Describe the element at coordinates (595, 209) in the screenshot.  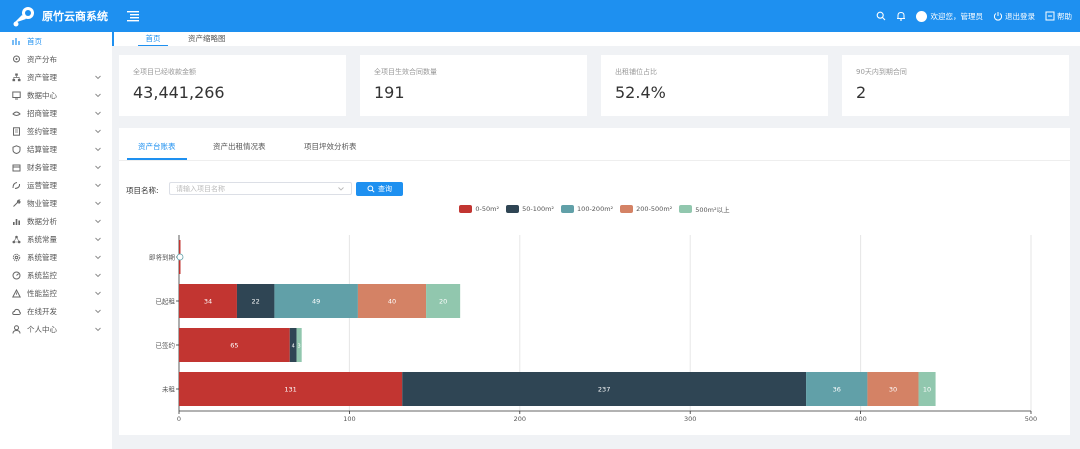
I see `legend-label: 100-200m²` at that location.